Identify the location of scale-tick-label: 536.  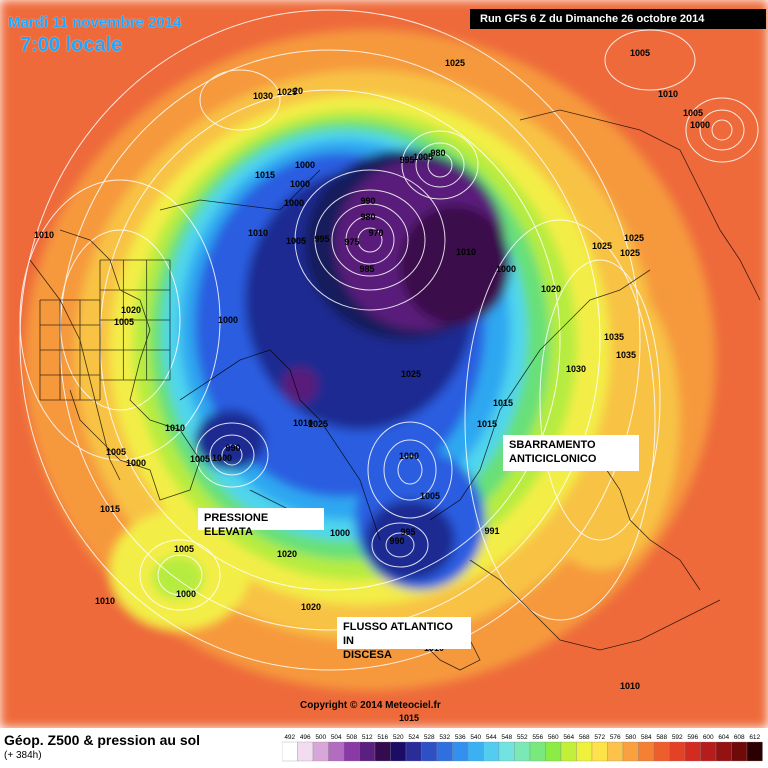
(460, 737).